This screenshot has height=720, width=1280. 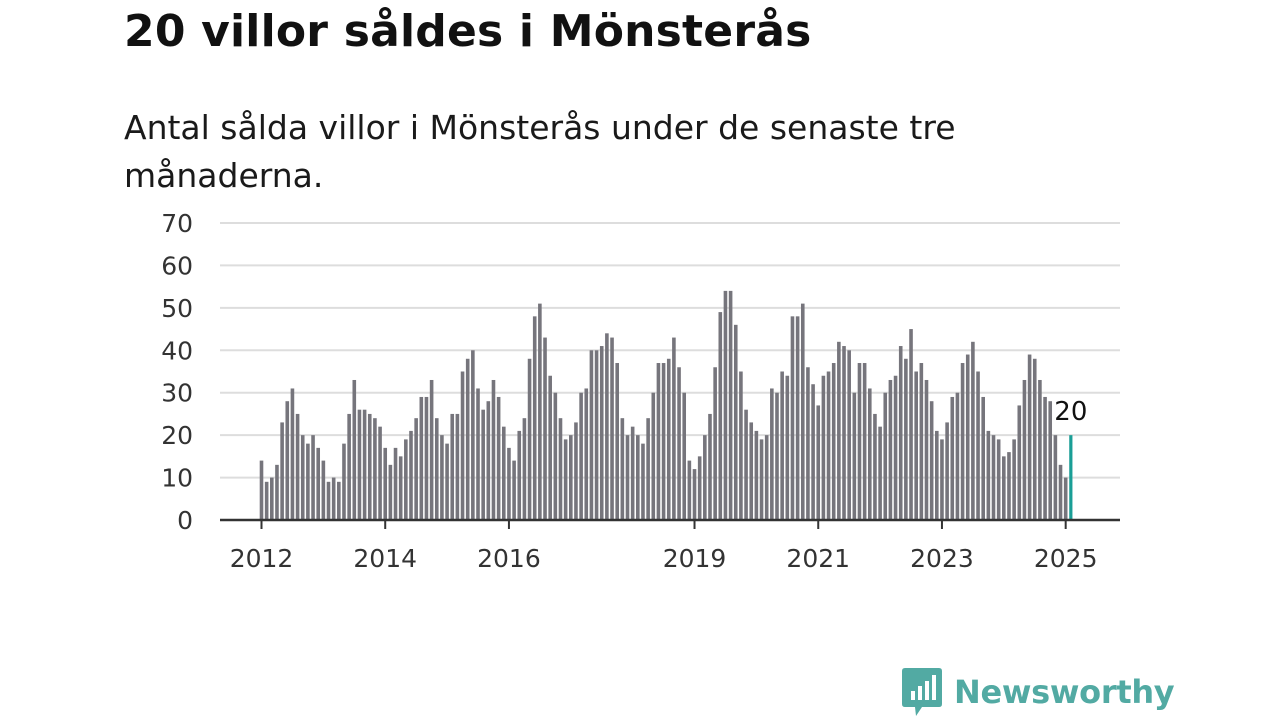 I want to click on x-axis: 2012 2014 2016 2019 2021 2023 2025, so click(x=670, y=545).